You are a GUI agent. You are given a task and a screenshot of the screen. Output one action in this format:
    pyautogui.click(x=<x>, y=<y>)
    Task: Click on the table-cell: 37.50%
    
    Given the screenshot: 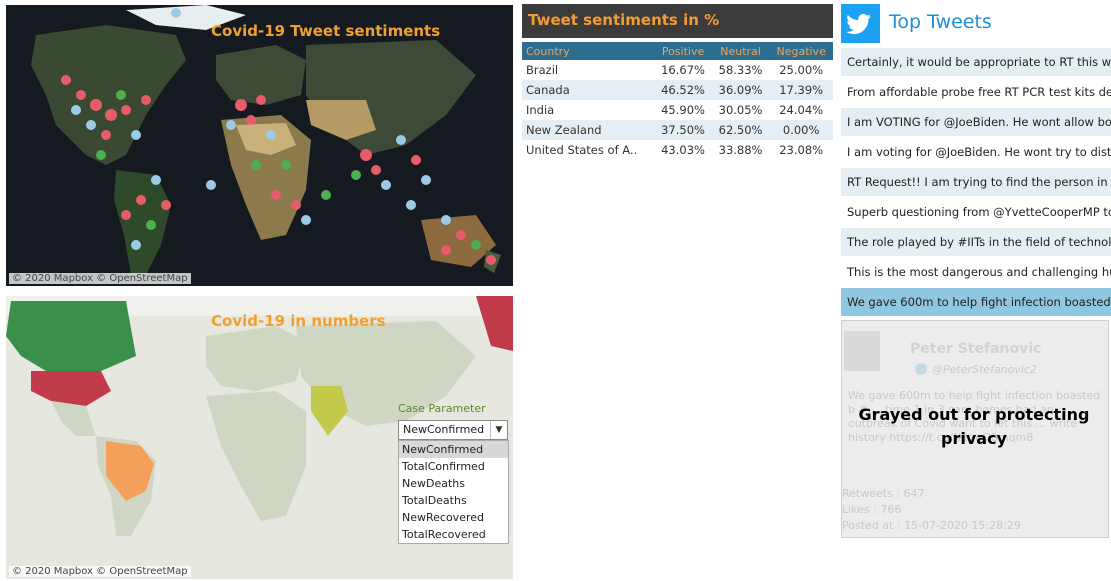 What is the action you would take?
    pyautogui.click(x=683, y=130)
    